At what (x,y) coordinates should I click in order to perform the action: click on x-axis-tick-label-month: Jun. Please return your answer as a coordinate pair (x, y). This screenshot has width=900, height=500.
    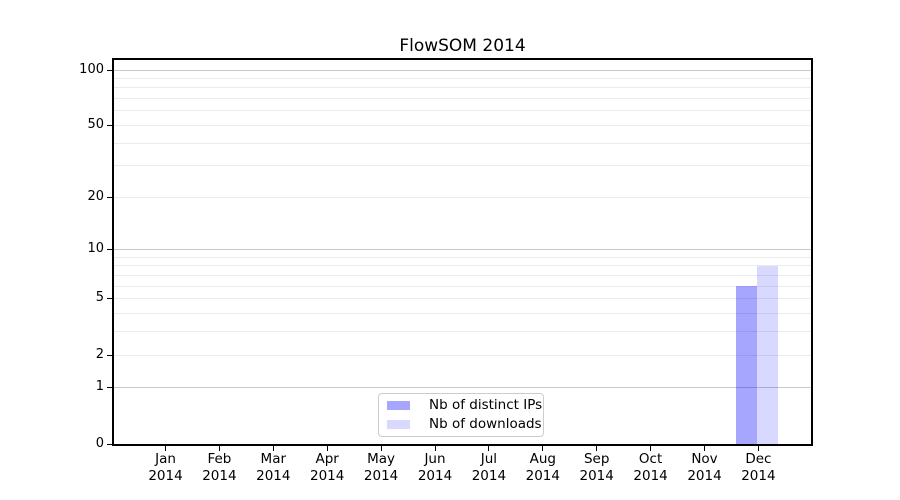
    Looking at the image, I should click on (435, 459).